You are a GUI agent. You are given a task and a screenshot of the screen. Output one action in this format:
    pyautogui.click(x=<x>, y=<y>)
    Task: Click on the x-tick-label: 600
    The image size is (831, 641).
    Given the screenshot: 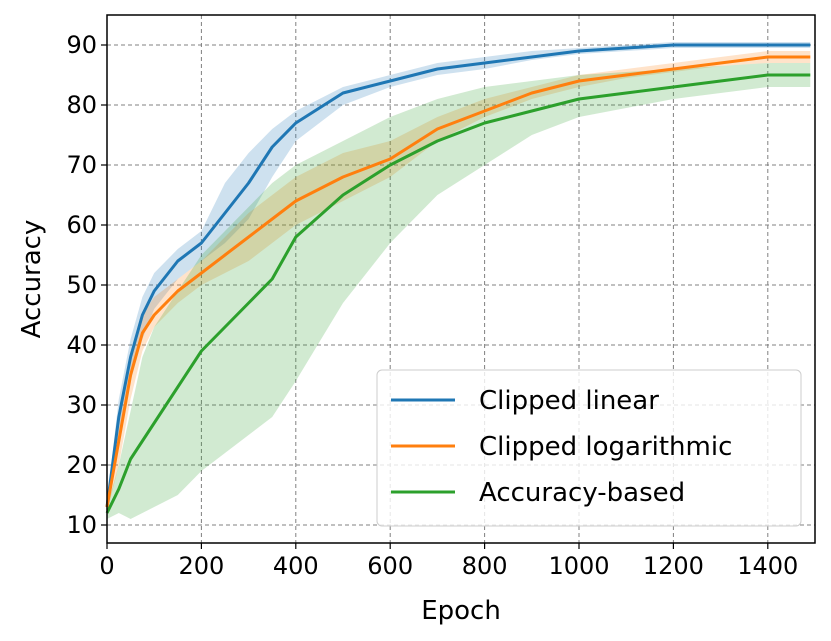 What is the action you would take?
    pyautogui.click(x=390, y=566)
    